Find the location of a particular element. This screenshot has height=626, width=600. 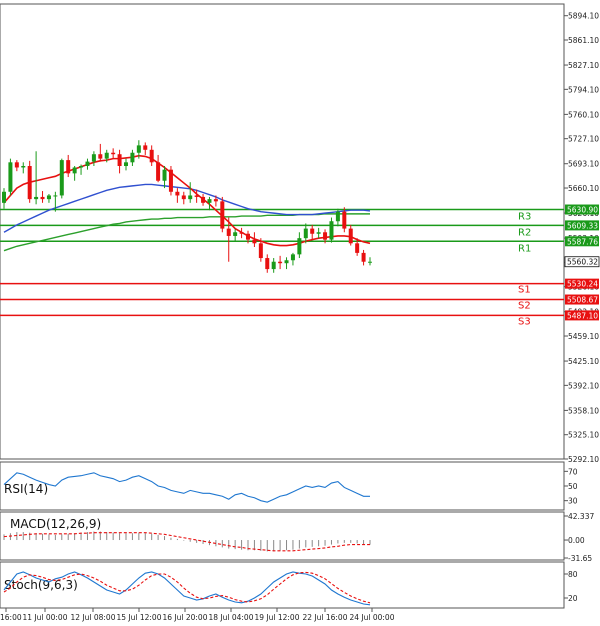

level-price-label: 5530.24 is located at coordinates (582, 284).